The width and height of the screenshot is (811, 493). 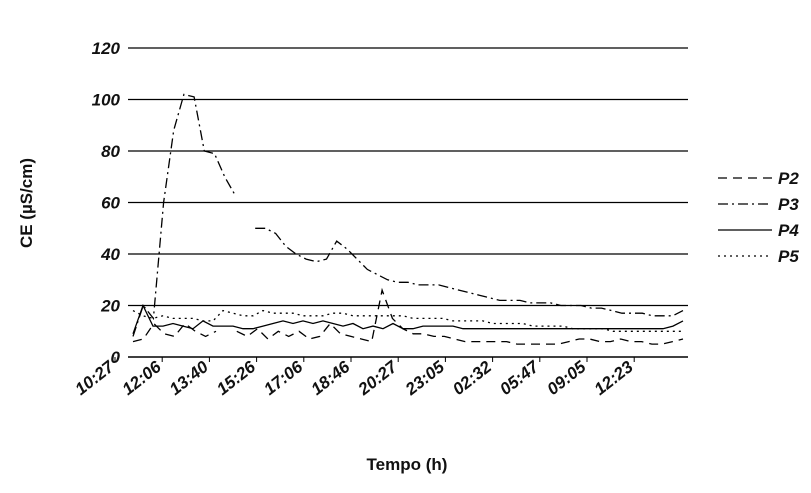 What do you see at coordinates (424, 378) in the screenshot?
I see `x-tick-label: 23:05` at bounding box center [424, 378].